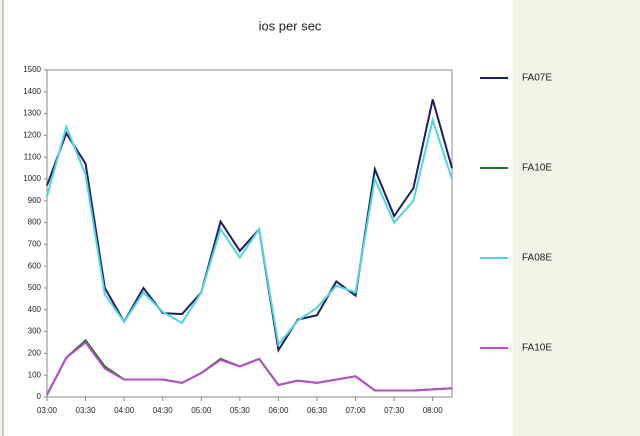 This screenshot has height=436, width=640. What do you see at coordinates (32, 69) in the screenshot?
I see `y-tick-label: 1500` at bounding box center [32, 69].